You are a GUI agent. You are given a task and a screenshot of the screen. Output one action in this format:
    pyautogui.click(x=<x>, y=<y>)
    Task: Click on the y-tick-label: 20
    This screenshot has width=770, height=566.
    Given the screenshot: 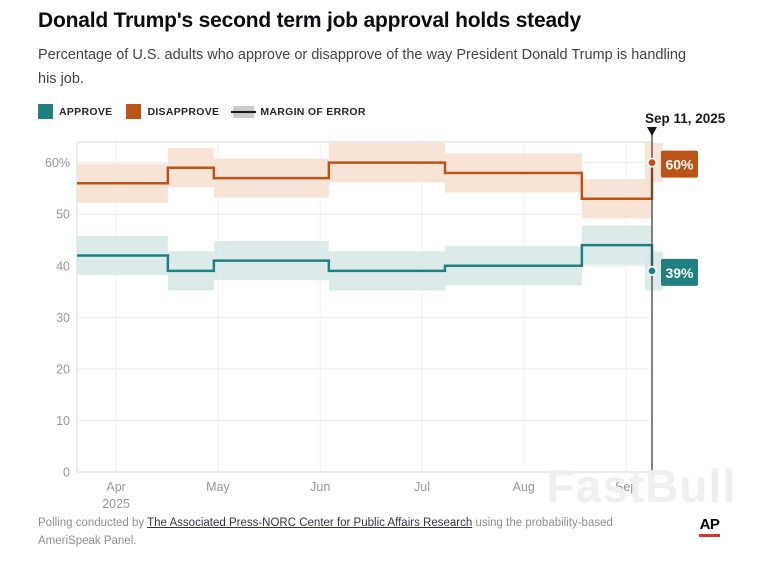 What is the action you would take?
    pyautogui.click(x=63, y=369)
    